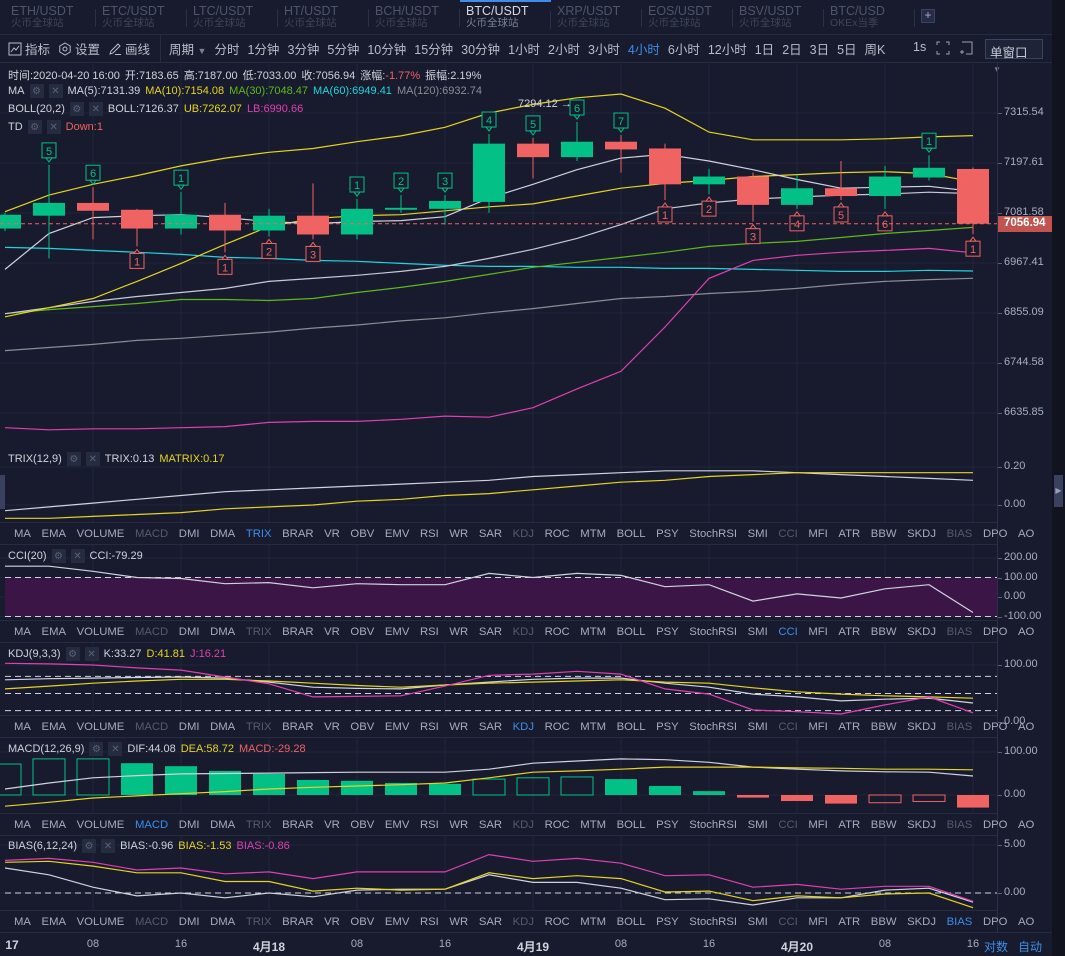 Image resolution: width=1065 pixels, height=956 pixels. What do you see at coordinates (631, 631) in the screenshot?
I see `indicator-tab-boll: BOLL` at bounding box center [631, 631].